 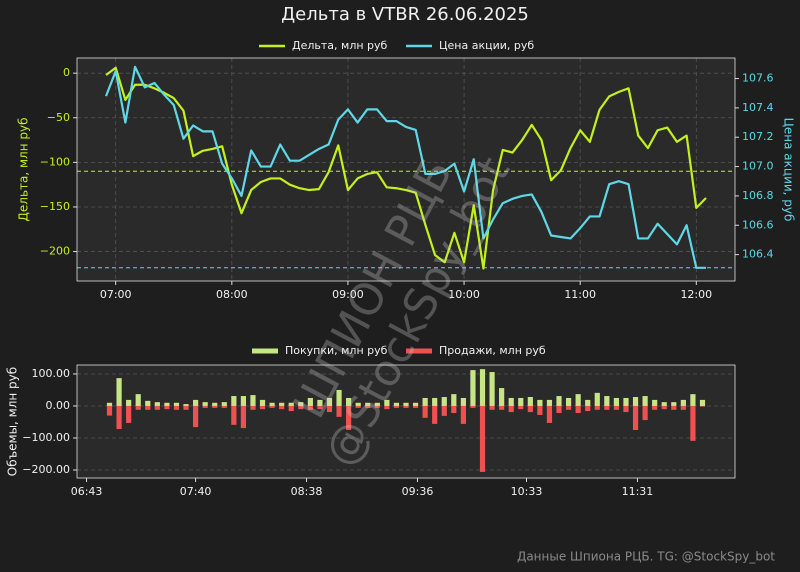 What do you see at coordinates (758, 136) in the screenshot?
I see `y2-tick-label: 107.2` at bounding box center [758, 136].